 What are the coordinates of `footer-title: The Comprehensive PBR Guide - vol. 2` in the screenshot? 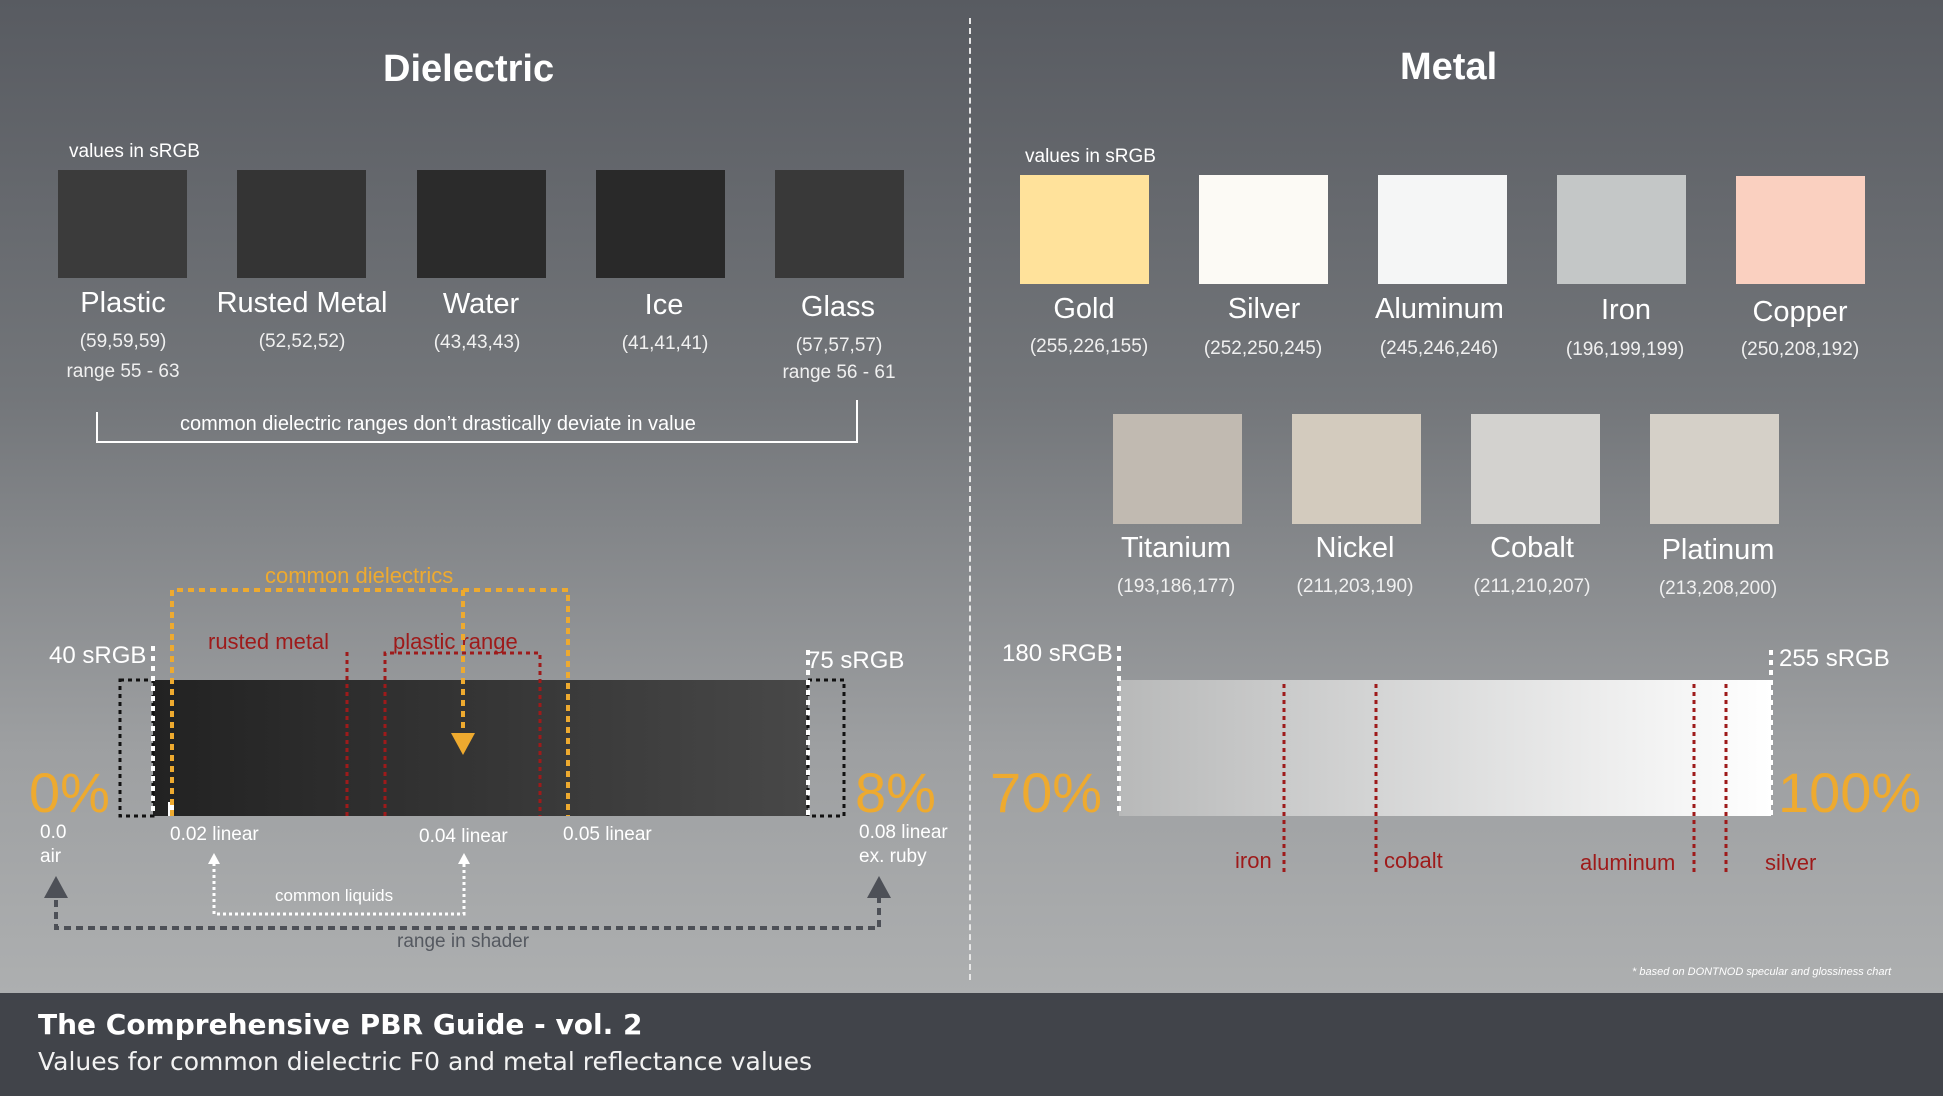 It's located at (340, 1024).